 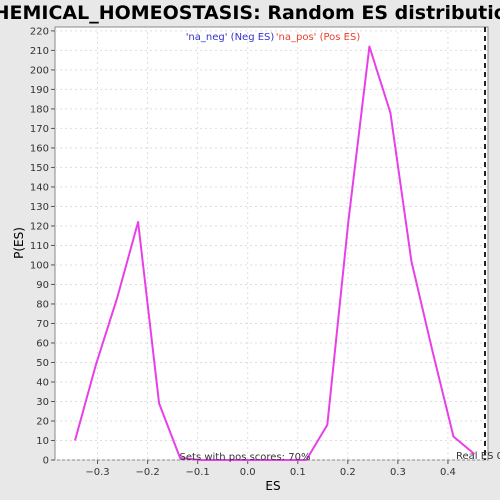 What do you see at coordinates (39, 187) in the screenshot?
I see `y-tick-label: 140` at bounding box center [39, 187].